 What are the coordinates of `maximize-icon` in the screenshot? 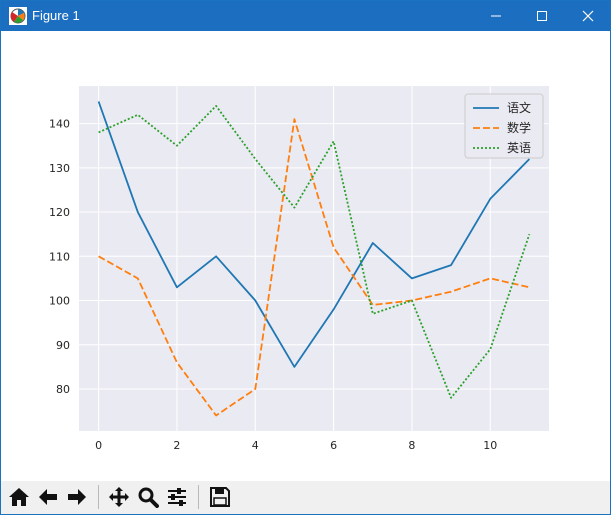 It's located at (542, 16).